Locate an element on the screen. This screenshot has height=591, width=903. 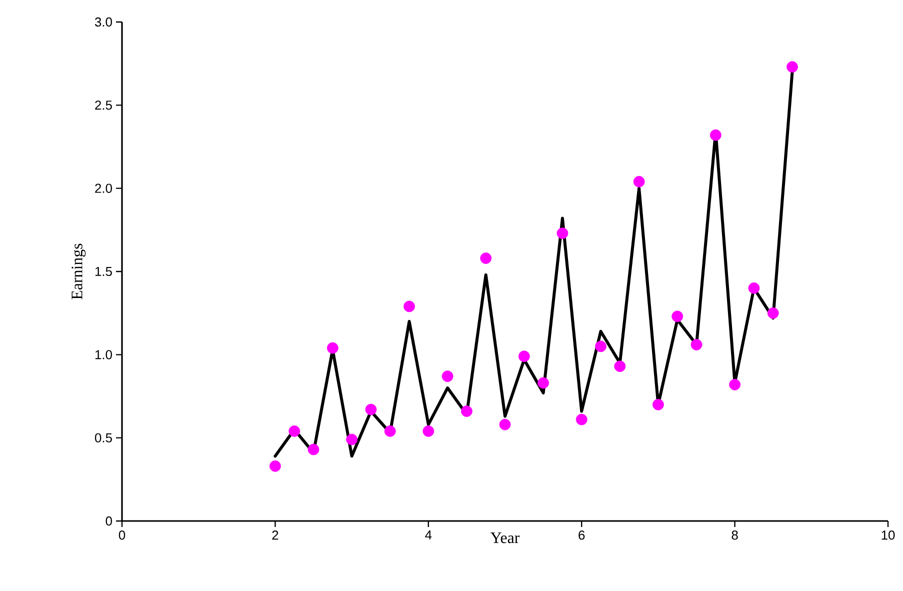
x-axis-title: Year is located at coordinates (505, 538).